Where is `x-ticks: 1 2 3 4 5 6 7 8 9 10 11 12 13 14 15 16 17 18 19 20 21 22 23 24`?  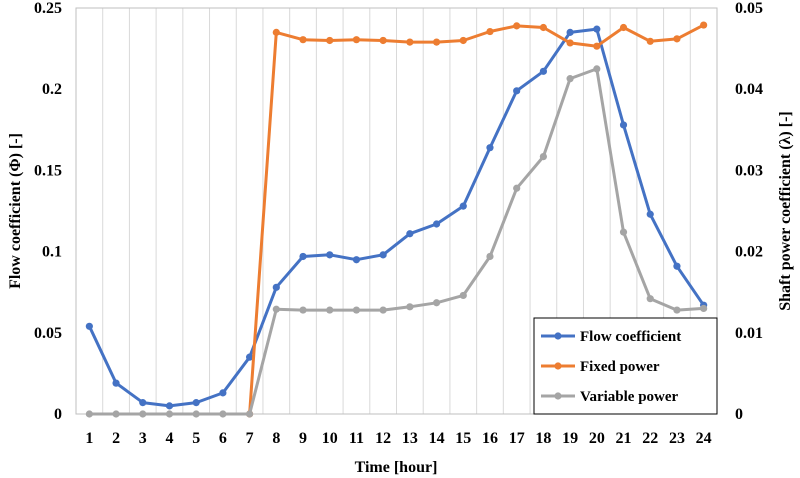
x-ticks: 1 2 3 4 5 6 7 8 9 10 11 12 13 14 15 16 17 18 19 20 21 22 23 24 is located at coordinates (398, 438).